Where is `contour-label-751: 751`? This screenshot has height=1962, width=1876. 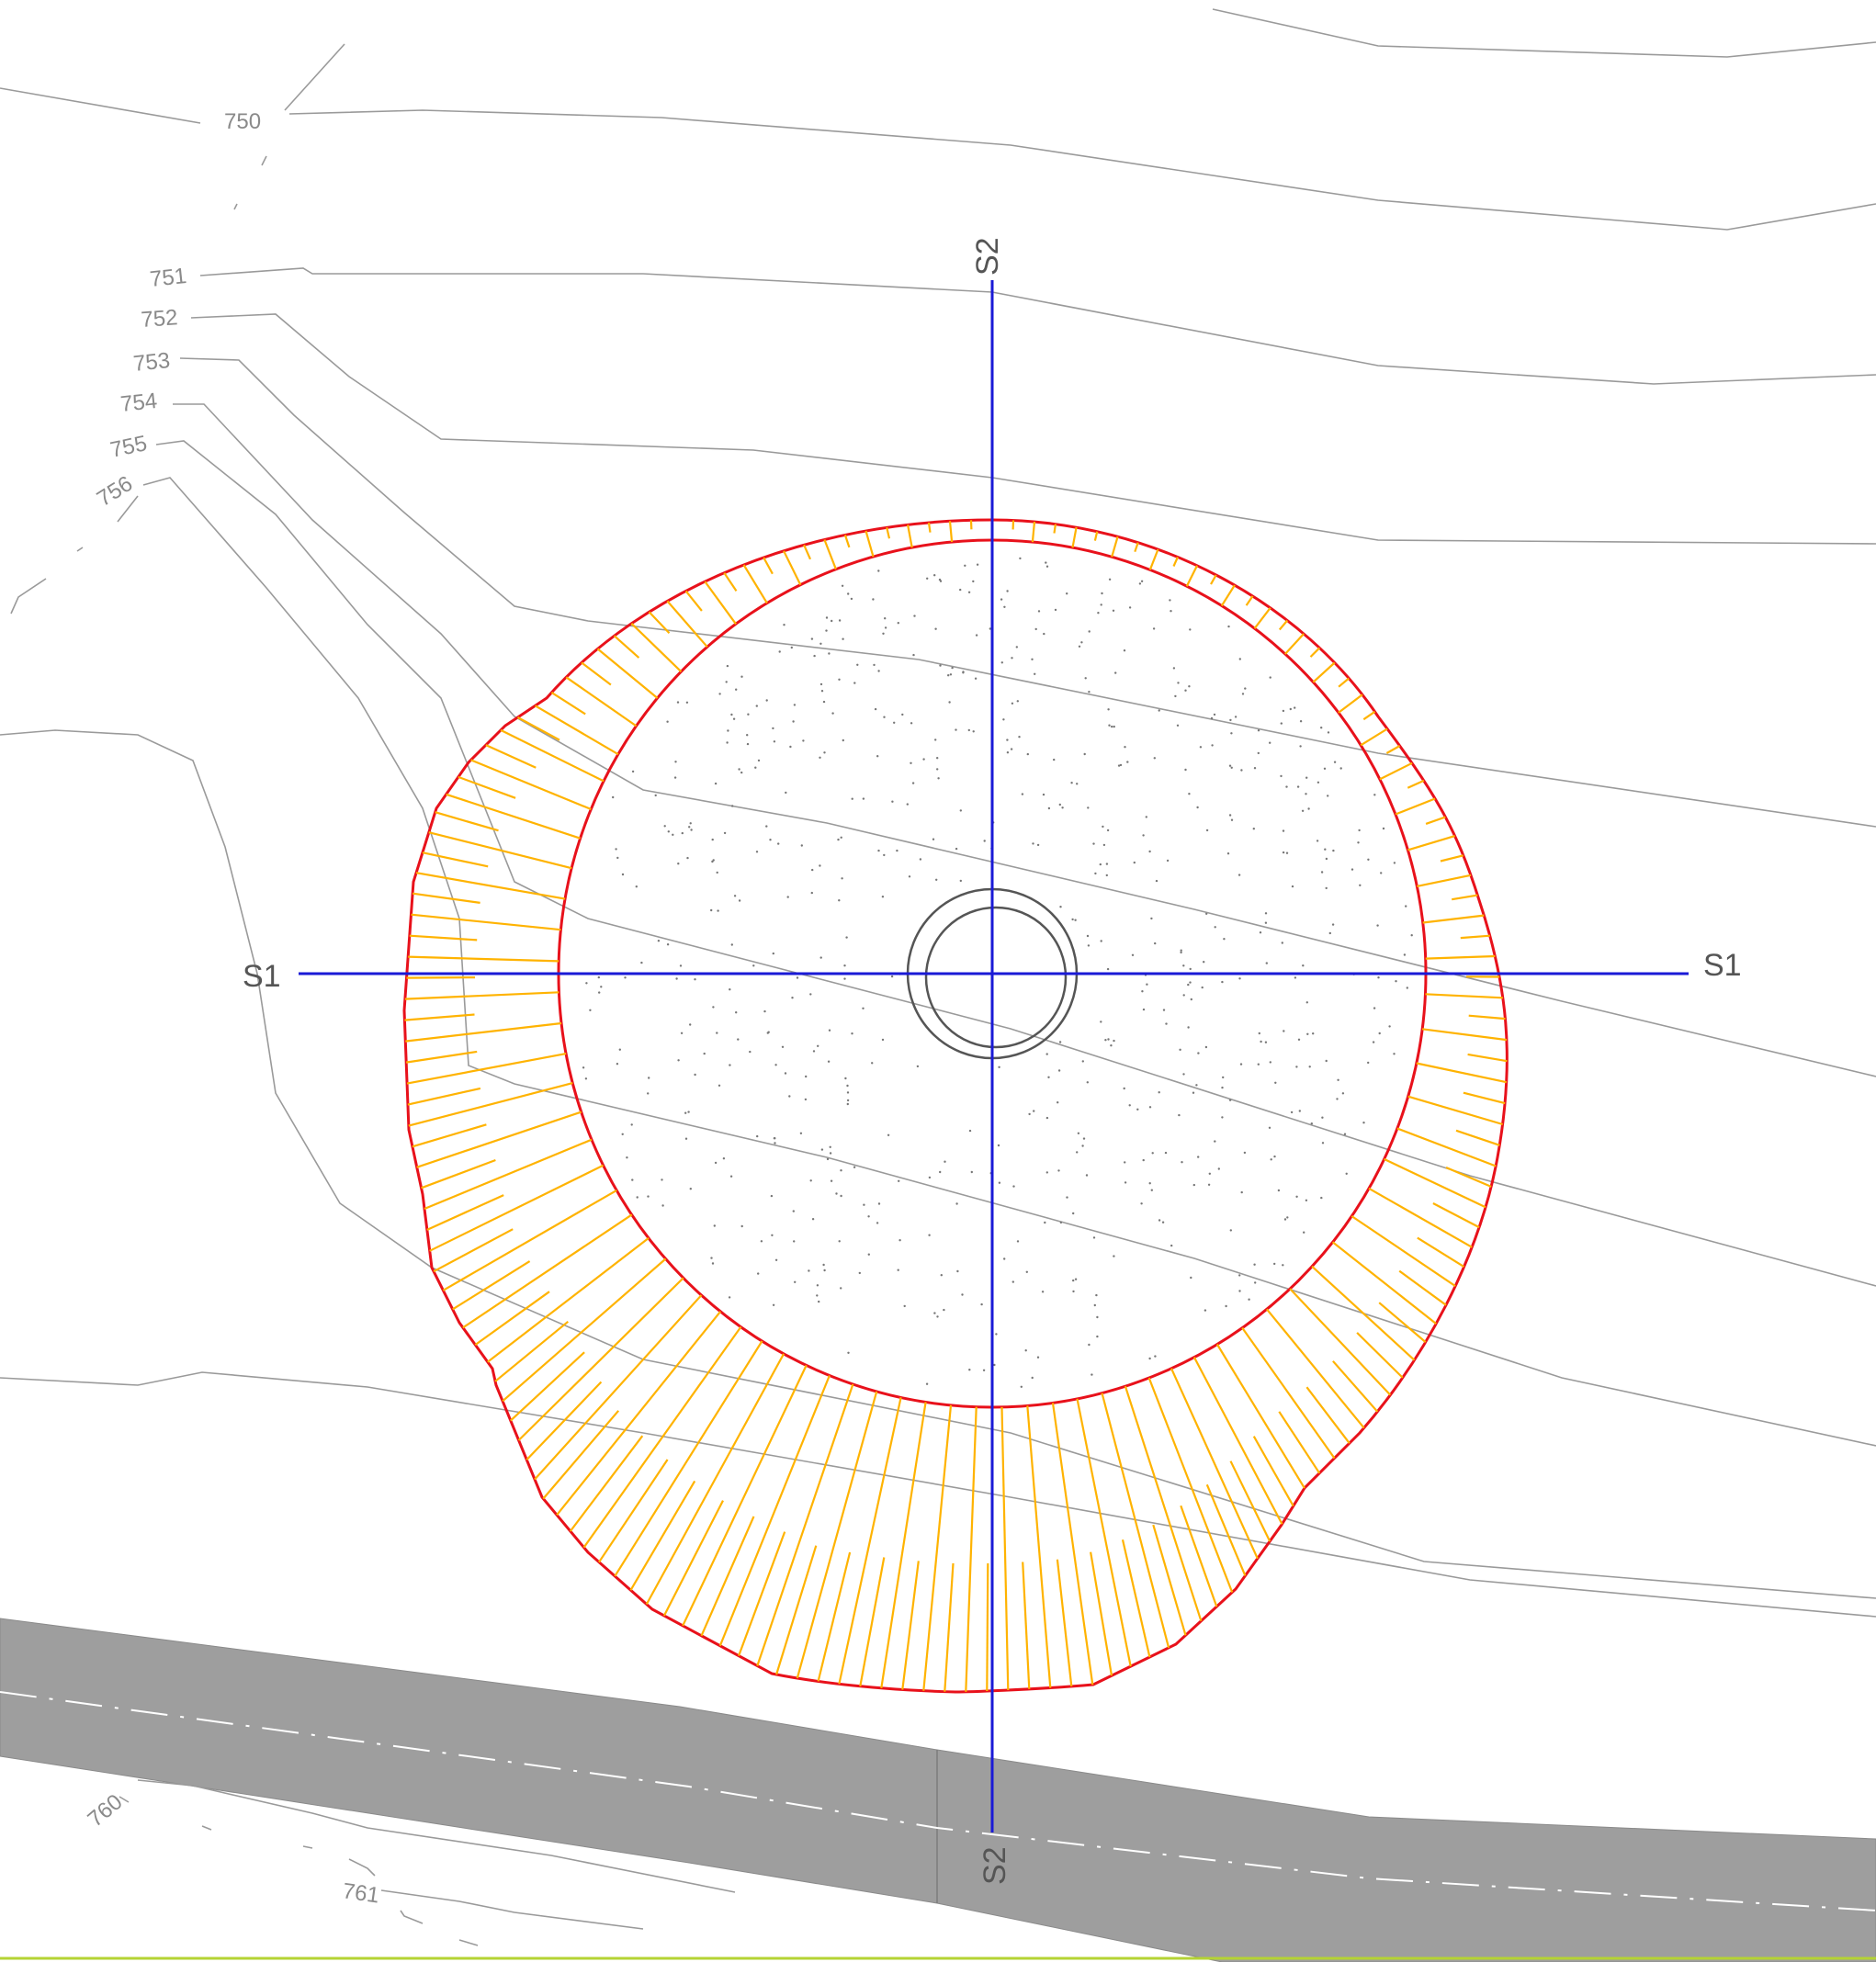 contour-label-751: 751 is located at coordinates (168, 278).